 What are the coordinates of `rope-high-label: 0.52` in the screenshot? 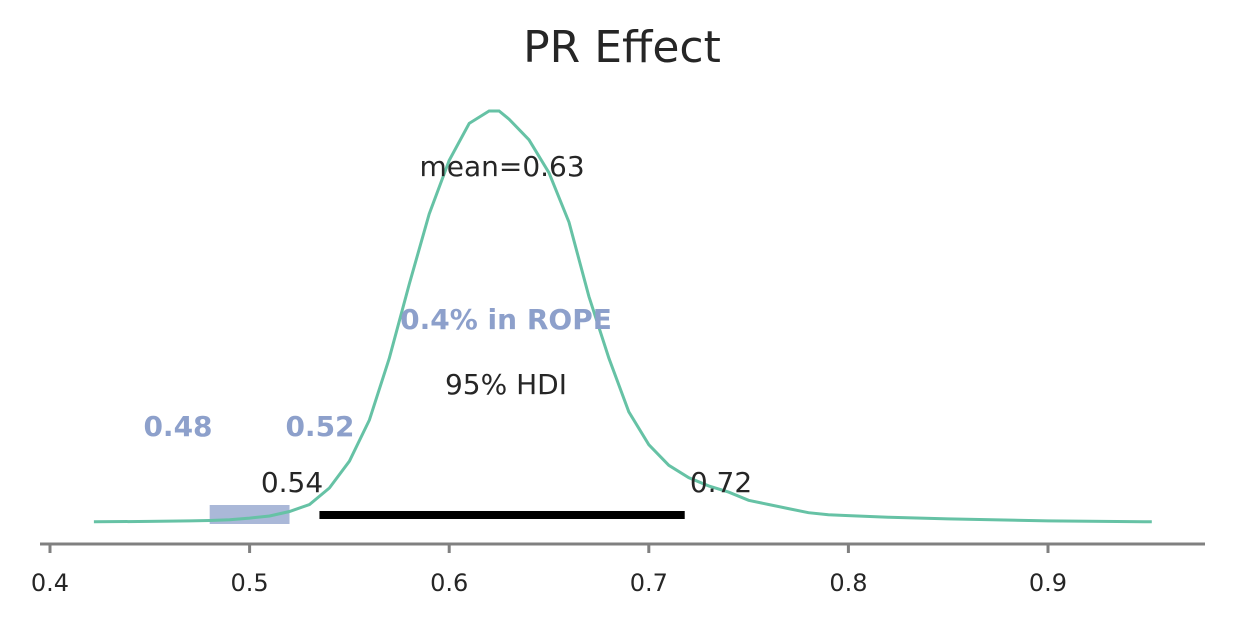 It's located at (319, 426).